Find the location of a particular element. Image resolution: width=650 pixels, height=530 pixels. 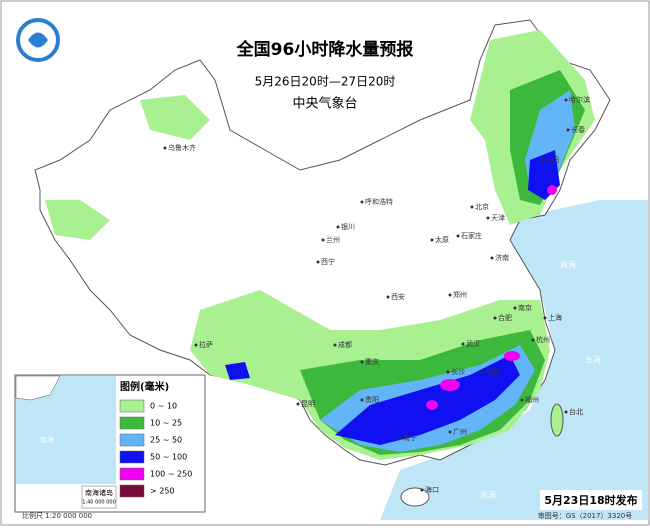

city-label: 上海 is located at coordinates (555, 317).